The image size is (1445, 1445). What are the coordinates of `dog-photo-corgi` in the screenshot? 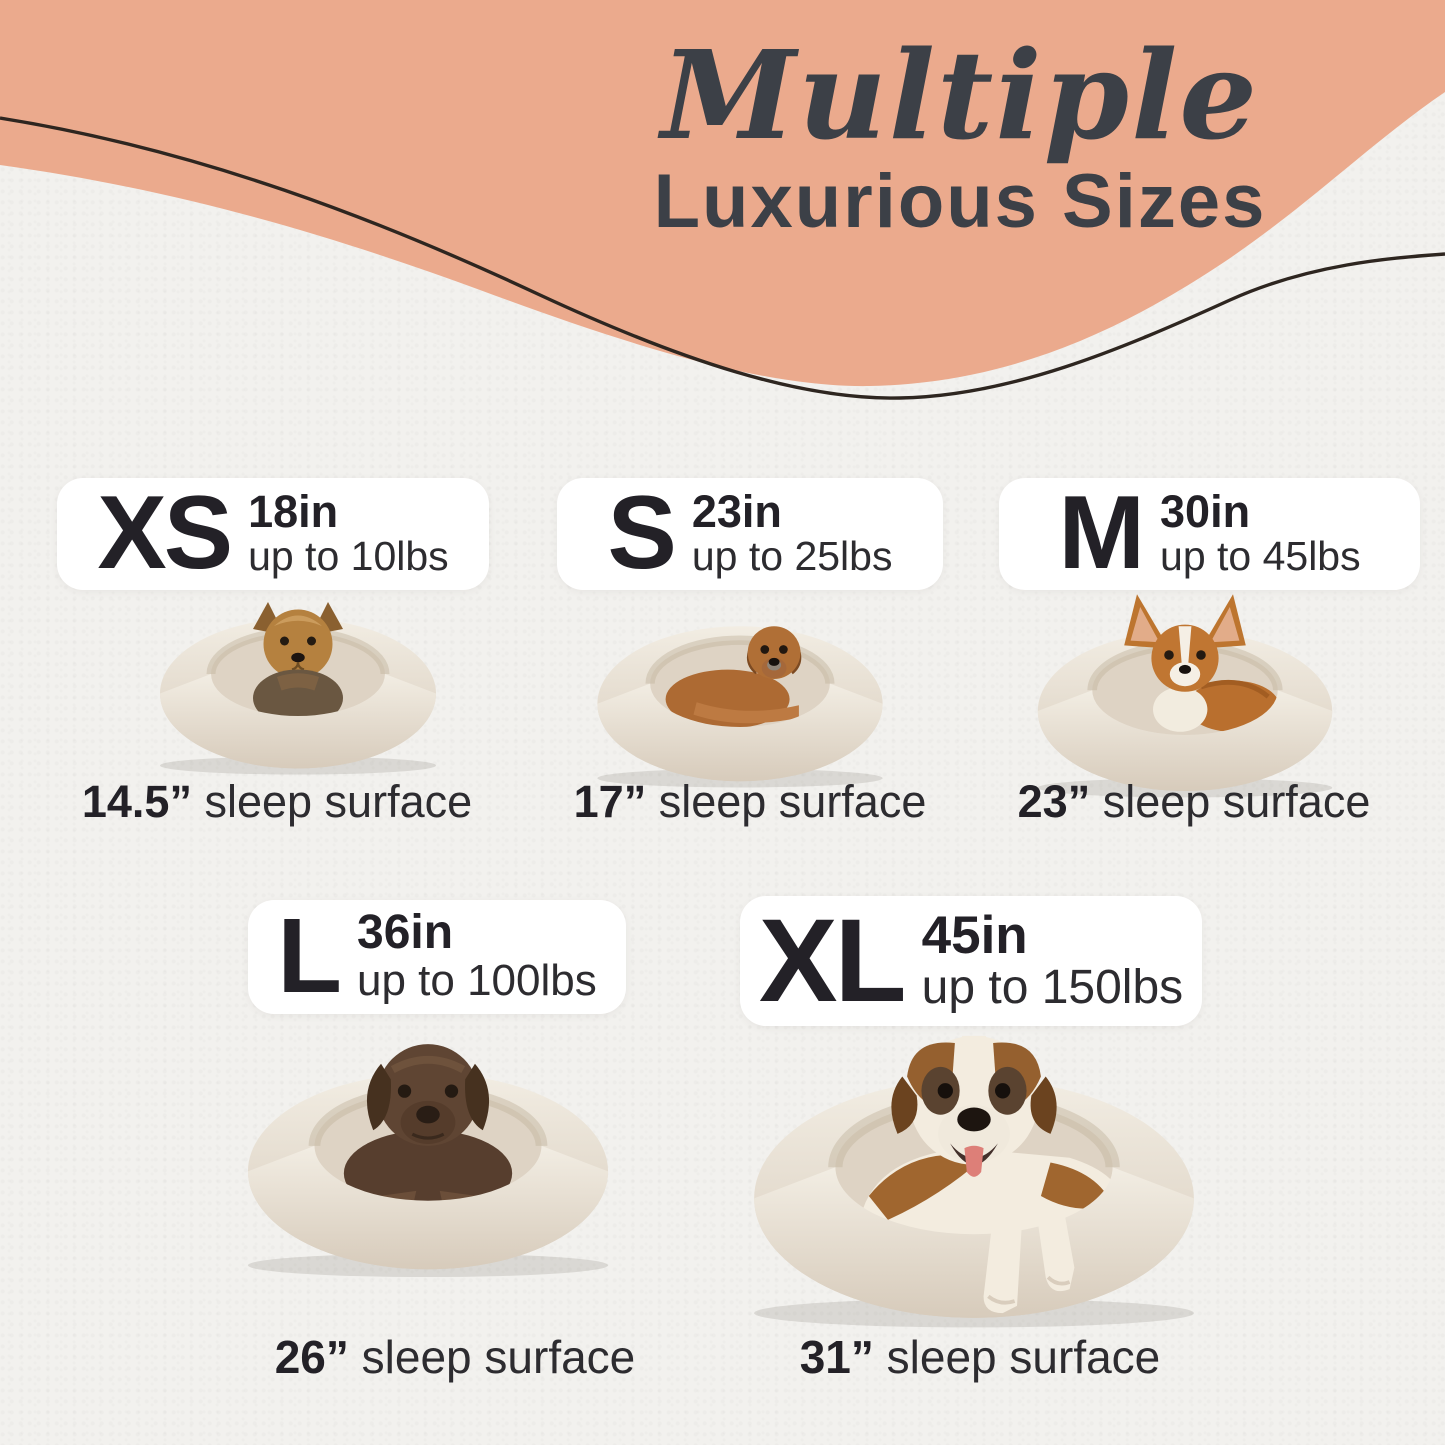 It's located at (1185, 687).